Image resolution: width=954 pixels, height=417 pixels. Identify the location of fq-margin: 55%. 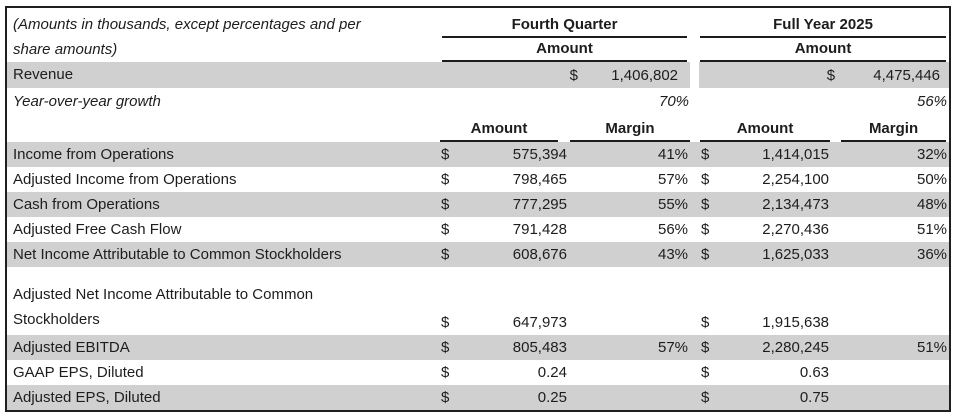
(630, 204).